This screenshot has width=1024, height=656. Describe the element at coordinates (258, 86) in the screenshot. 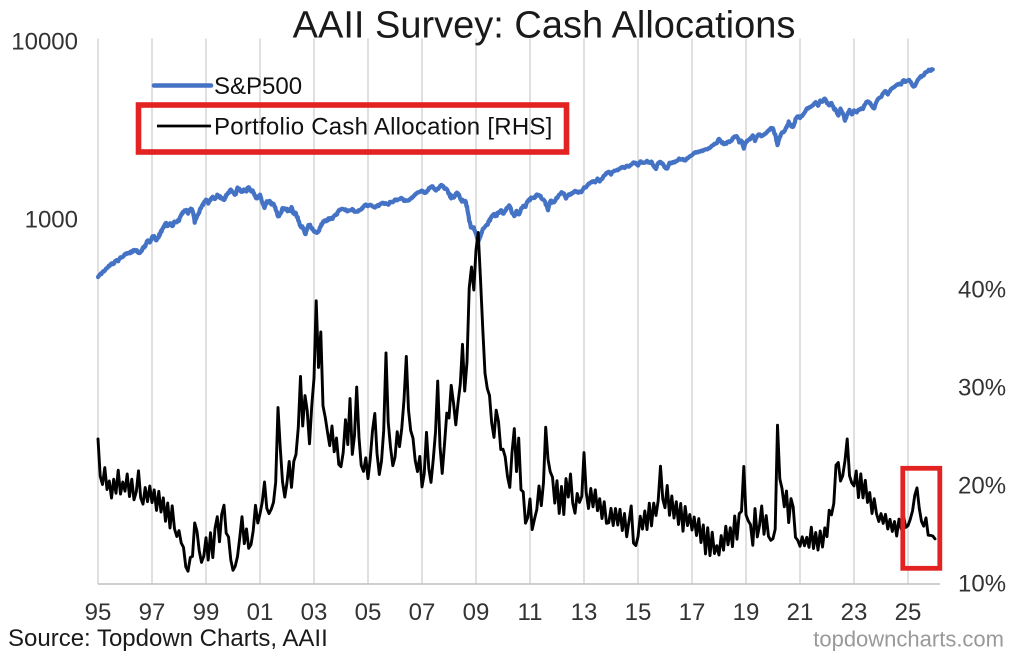

I see `svg-text: S&P500` at that location.